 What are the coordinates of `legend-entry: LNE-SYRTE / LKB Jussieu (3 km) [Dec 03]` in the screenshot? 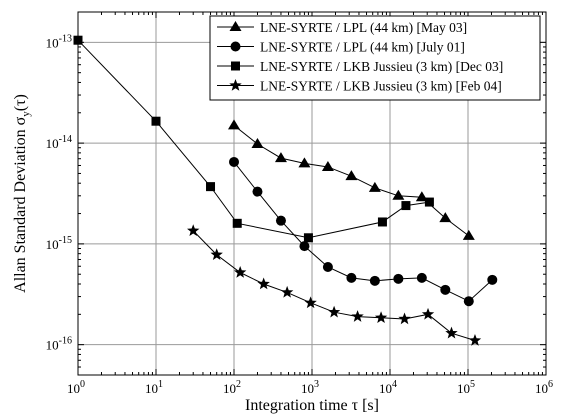 It's located at (360, 66).